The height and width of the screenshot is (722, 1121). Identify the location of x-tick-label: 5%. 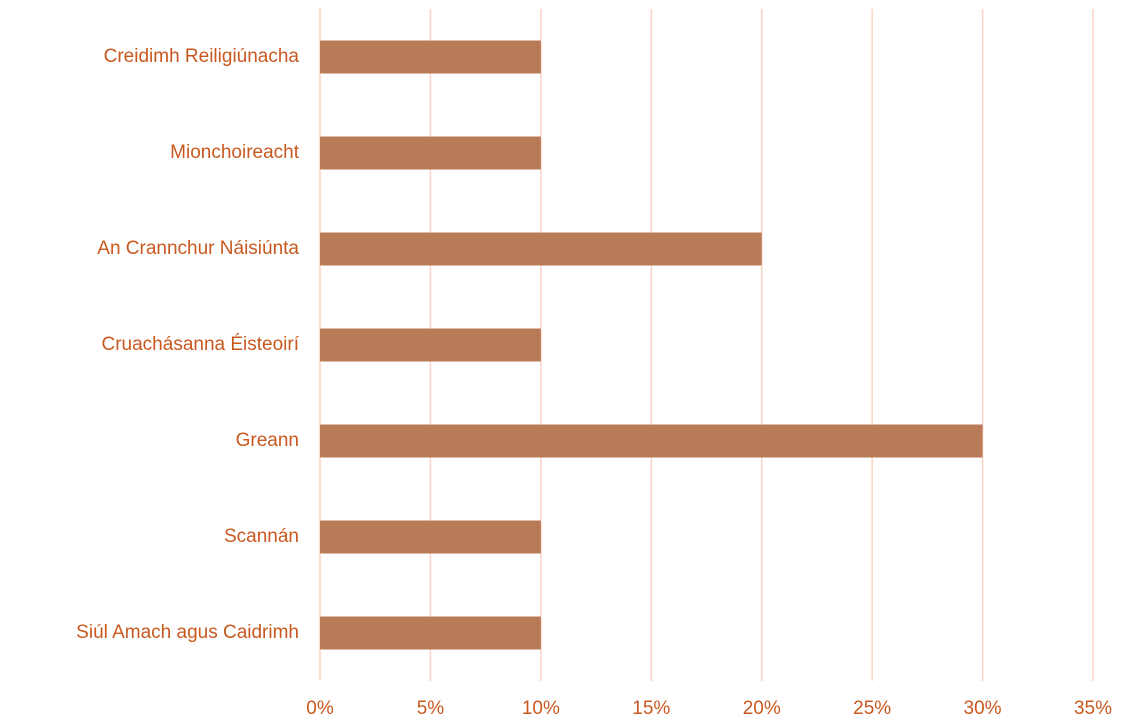
(431, 708).